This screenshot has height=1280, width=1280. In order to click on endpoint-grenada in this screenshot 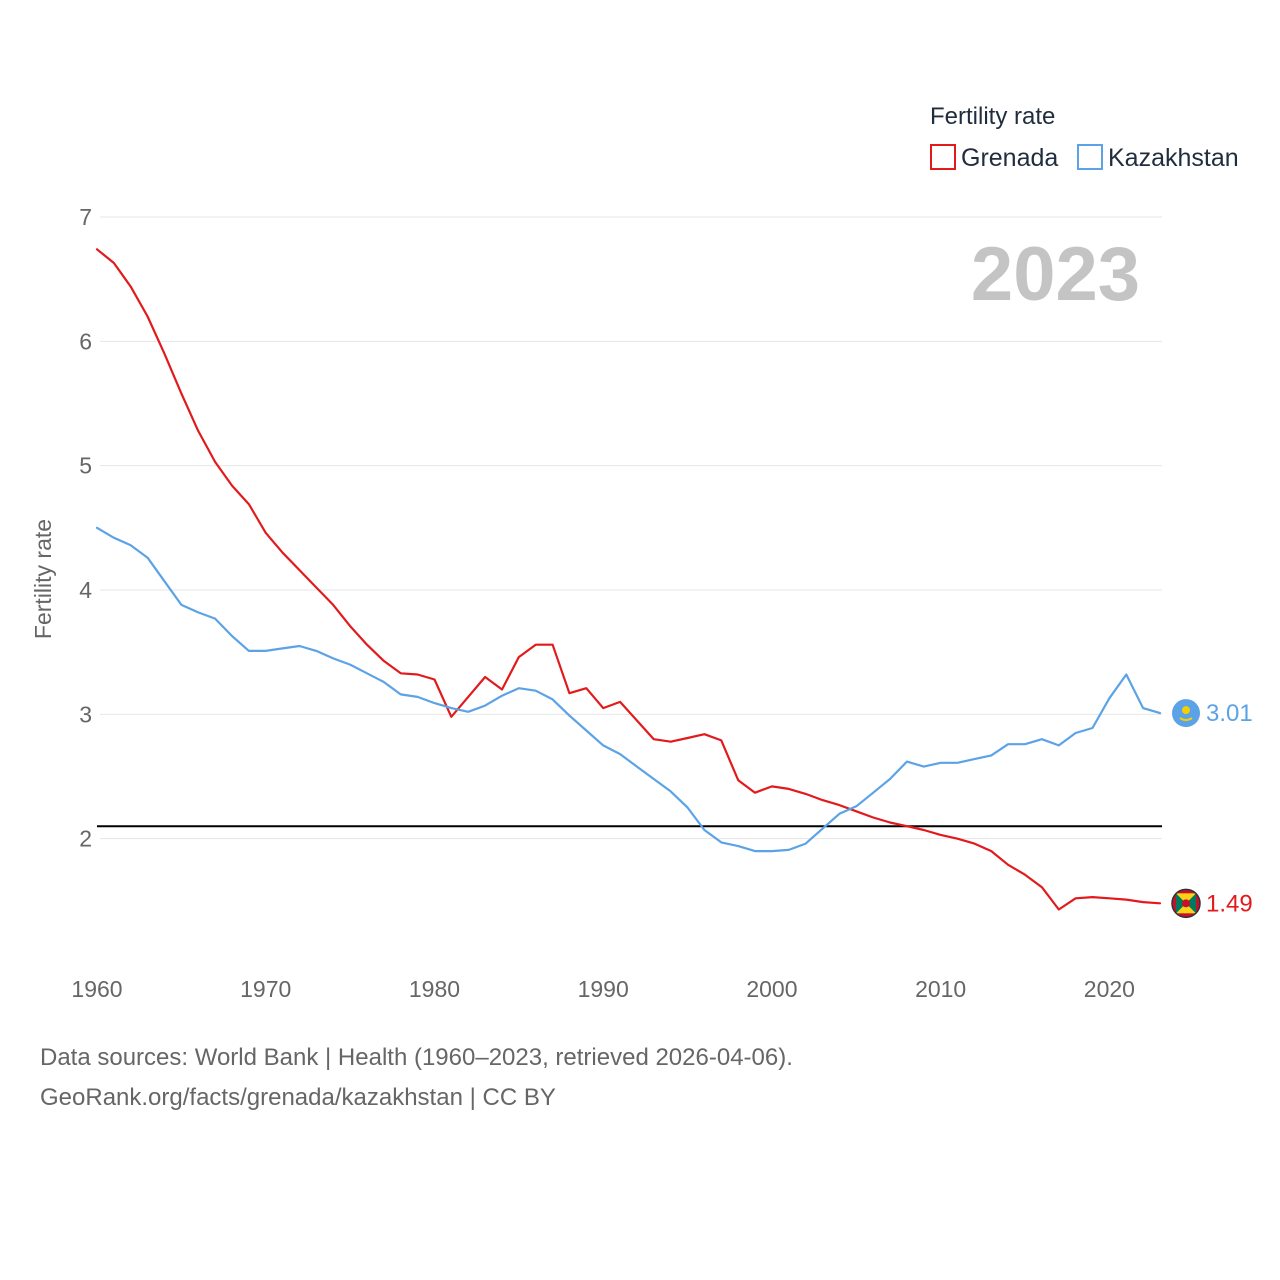, I will do `click(1186, 903)`.